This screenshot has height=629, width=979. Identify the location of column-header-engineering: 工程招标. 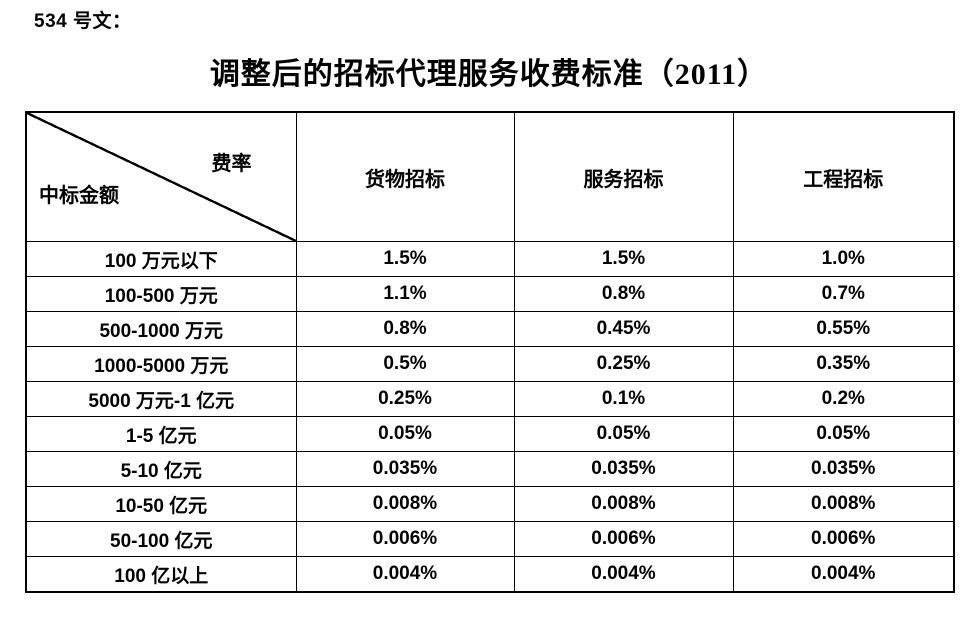
(843, 176).